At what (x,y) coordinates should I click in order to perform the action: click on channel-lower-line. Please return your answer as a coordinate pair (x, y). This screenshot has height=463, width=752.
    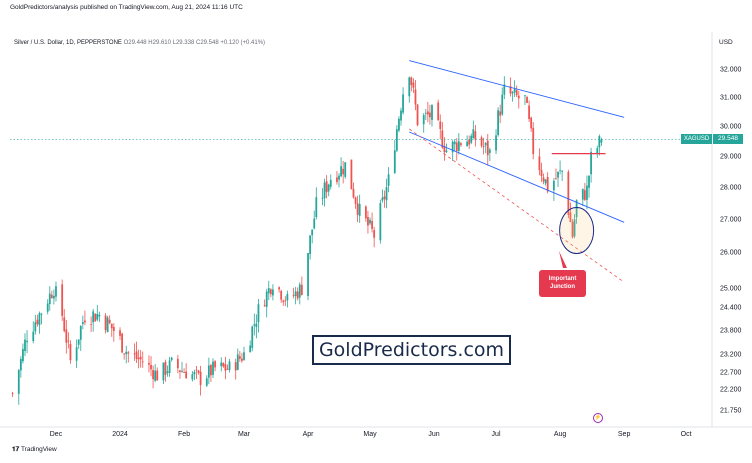
    Looking at the image, I should click on (517, 177).